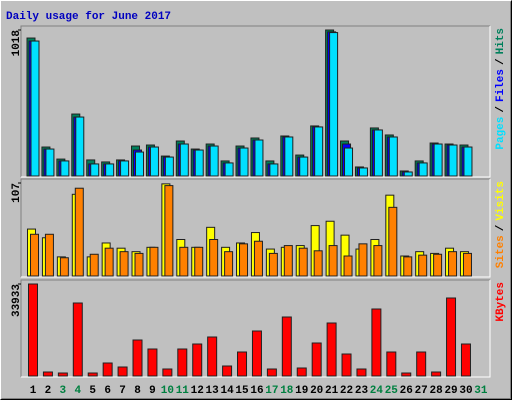 This screenshot has height=400, width=512. What do you see at coordinates (122, 391) in the screenshot?
I see `x-tick-label: 7` at bounding box center [122, 391].